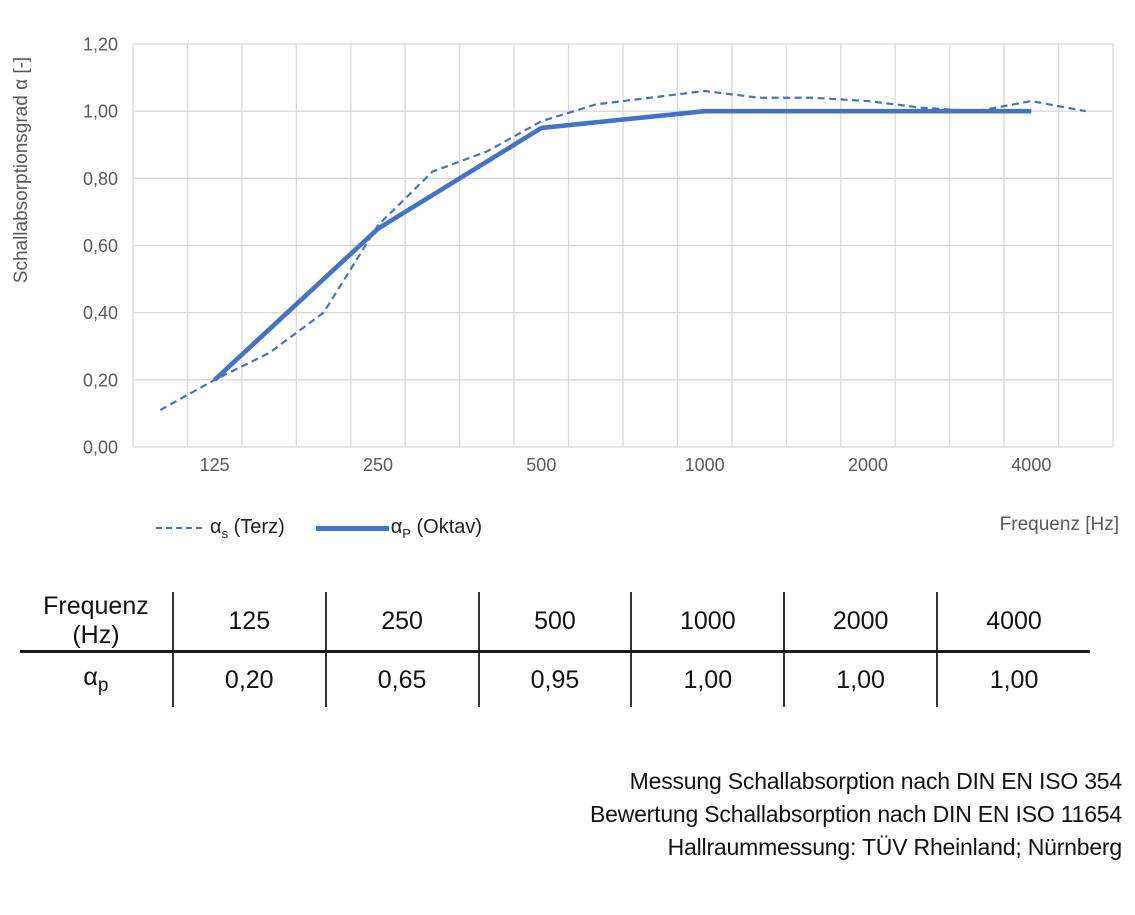 Image resolution: width=1135 pixels, height=915 pixels. I want to click on table-header-label: Frequenz (Hz), so click(96, 622).